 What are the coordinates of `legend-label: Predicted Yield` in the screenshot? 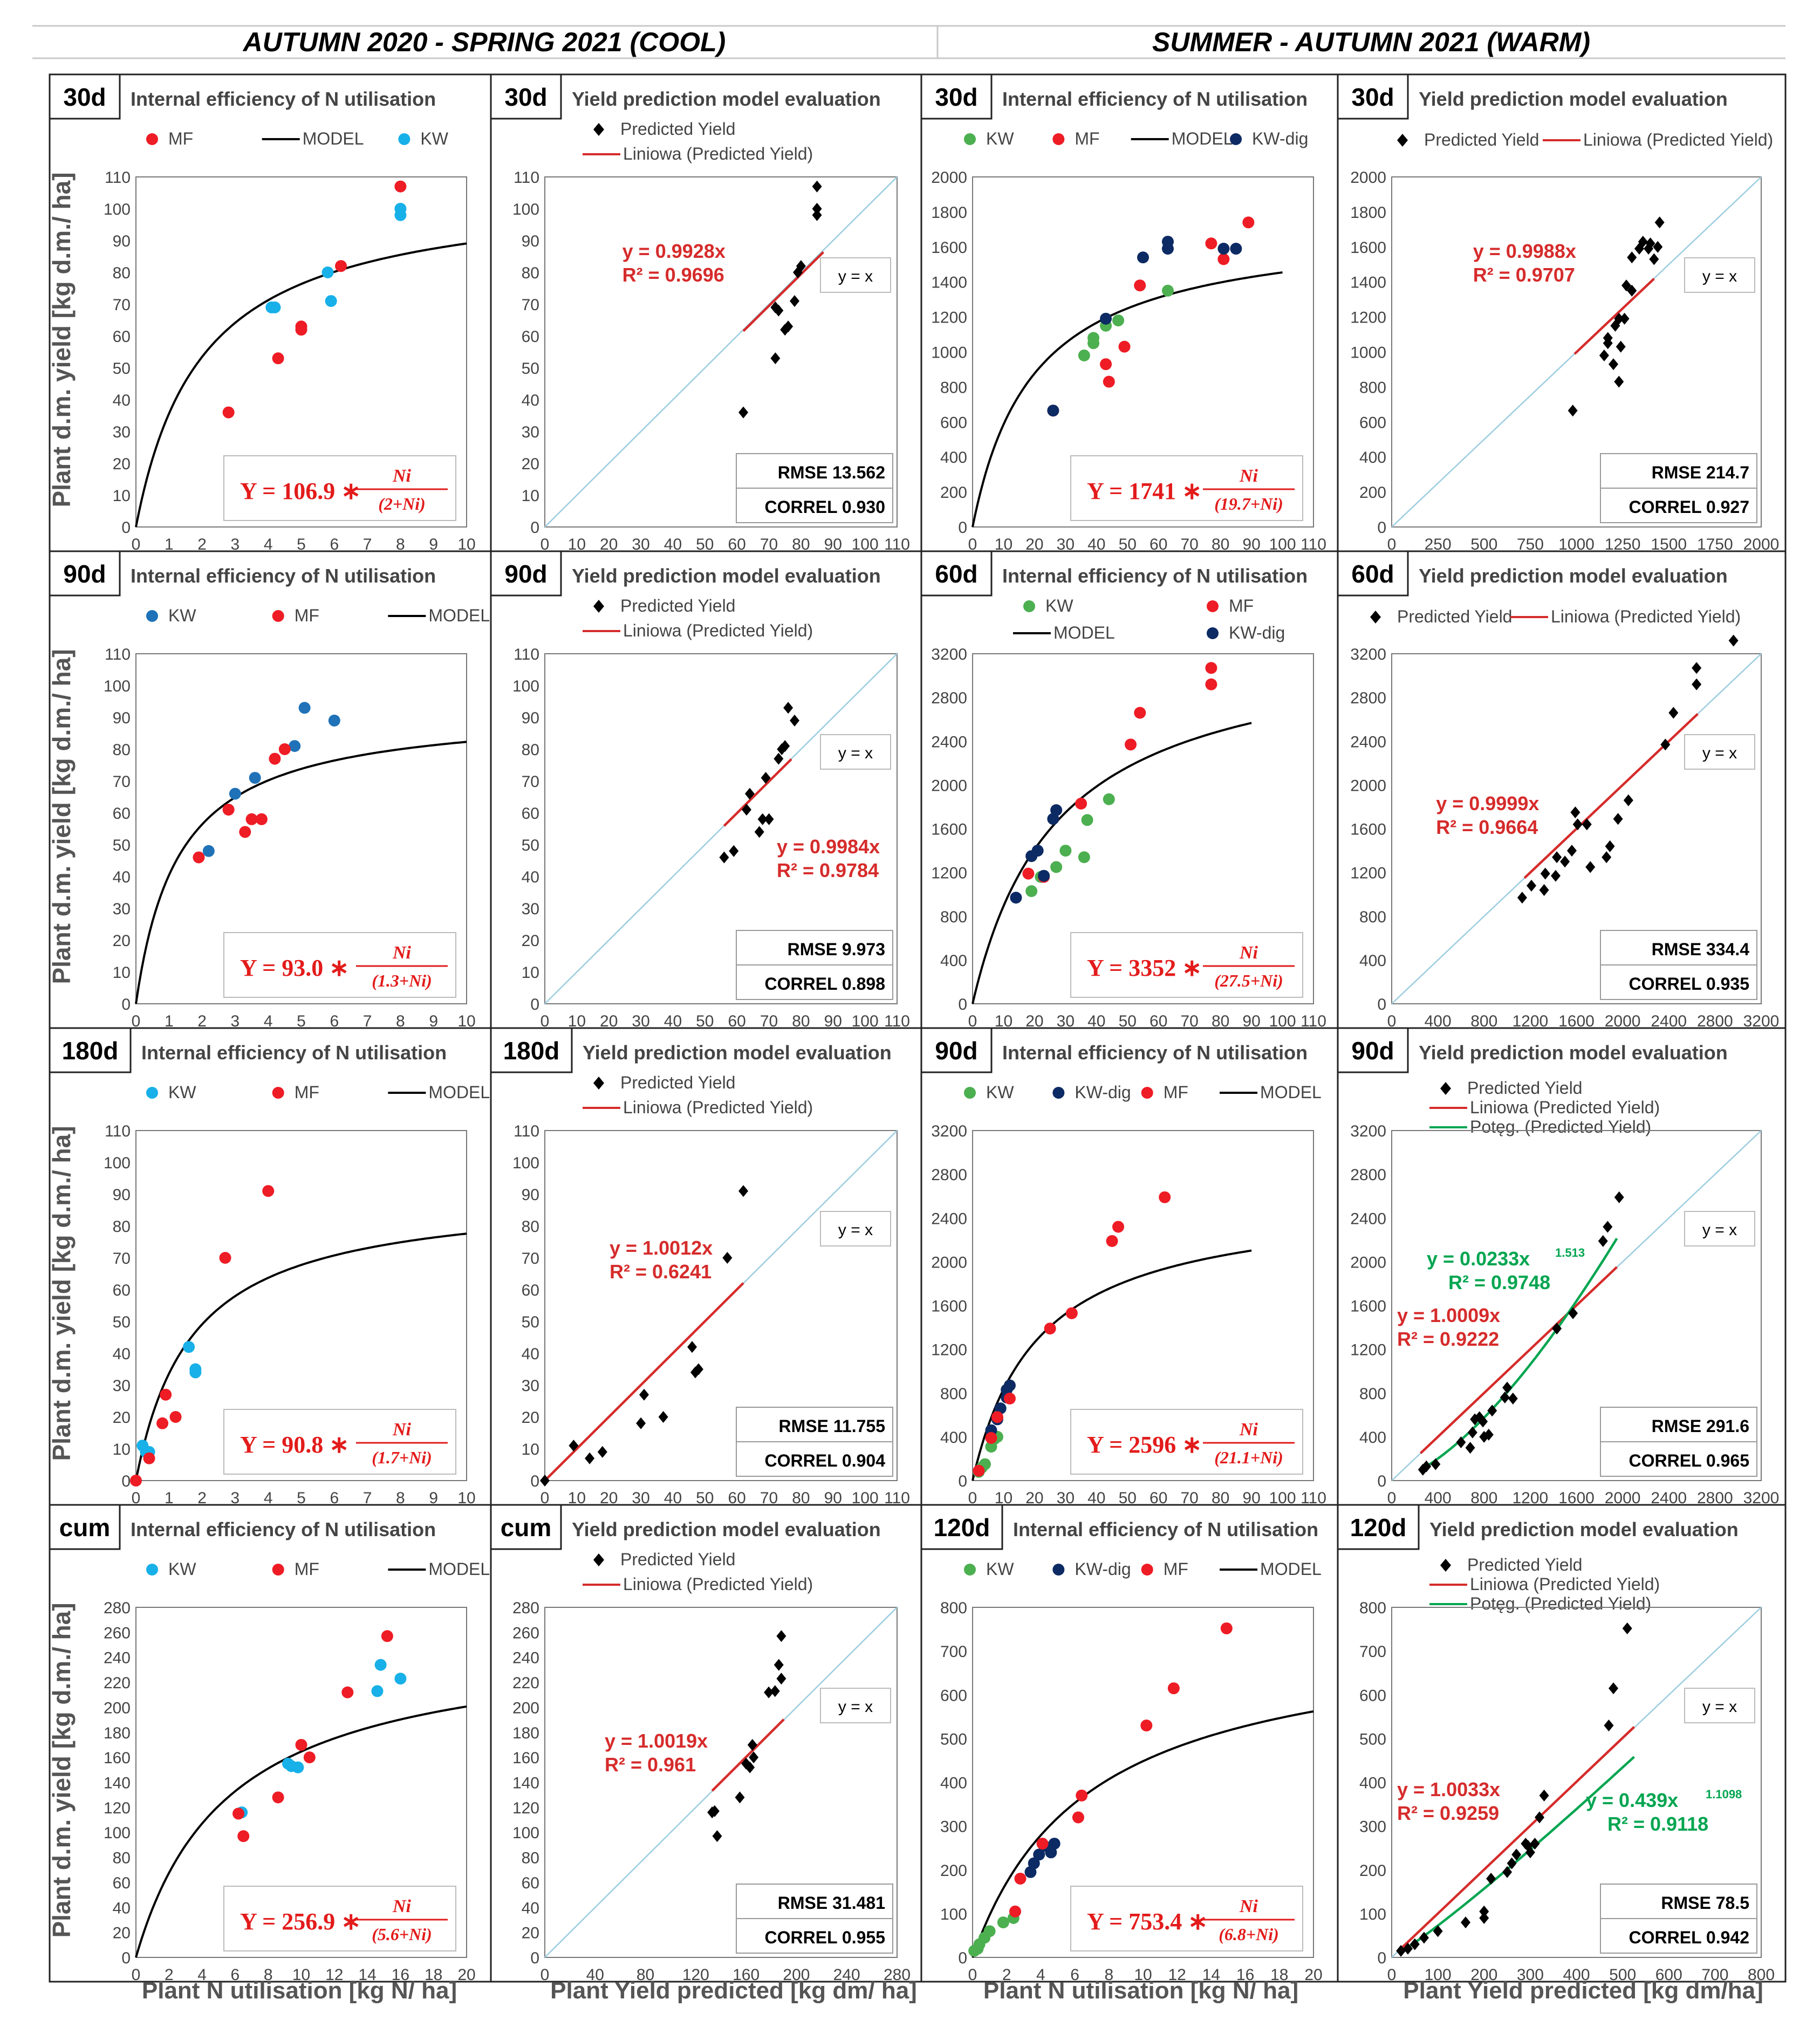 It's located at (677, 129).